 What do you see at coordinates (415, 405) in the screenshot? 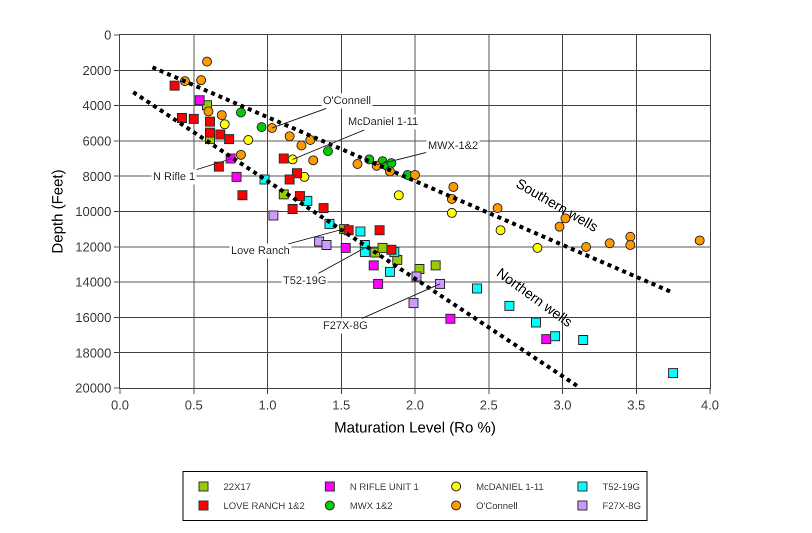
I see `x-tick-label: 2.0` at bounding box center [415, 405].